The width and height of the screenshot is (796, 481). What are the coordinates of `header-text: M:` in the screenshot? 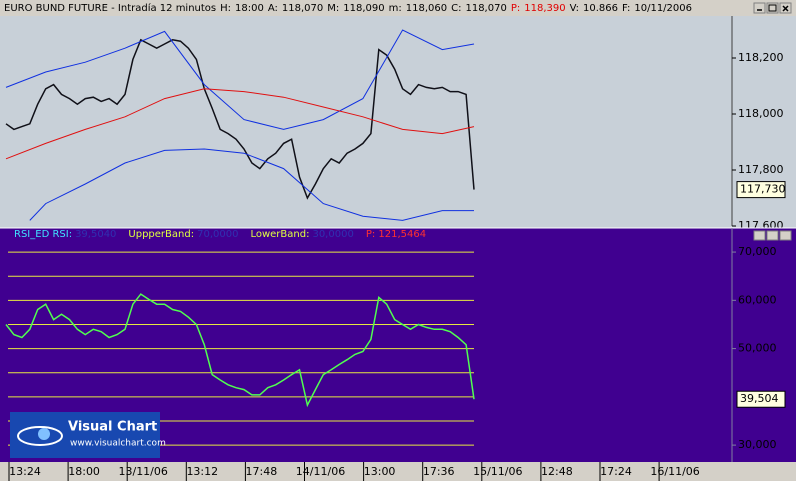 It's located at (333, 8).